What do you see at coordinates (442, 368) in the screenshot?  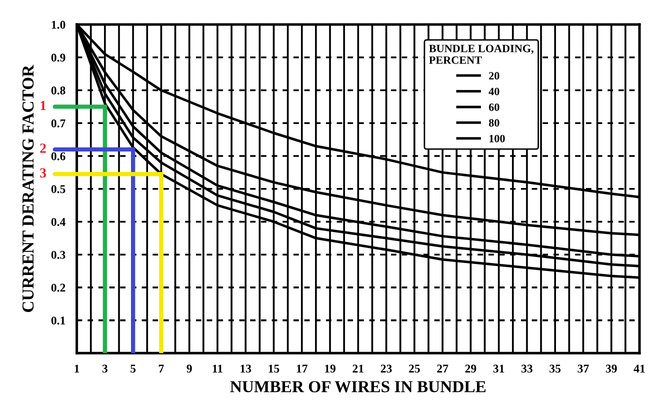 I see `x-tick-label: 27` at bounding box center [442, 368].